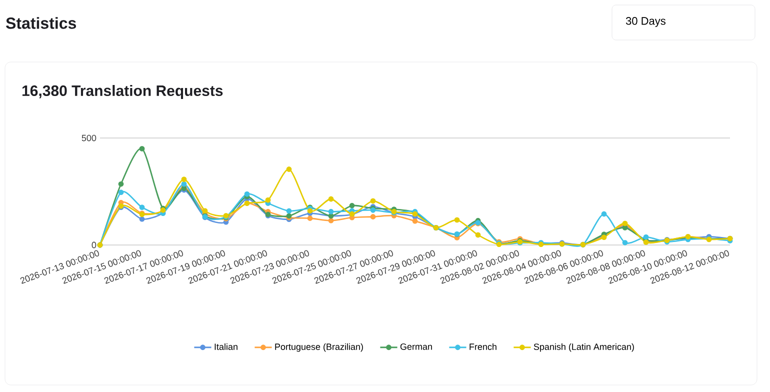  Describe the element at coordinates (483, 346) in the screenshot. I see `legend-label: French` at that location.